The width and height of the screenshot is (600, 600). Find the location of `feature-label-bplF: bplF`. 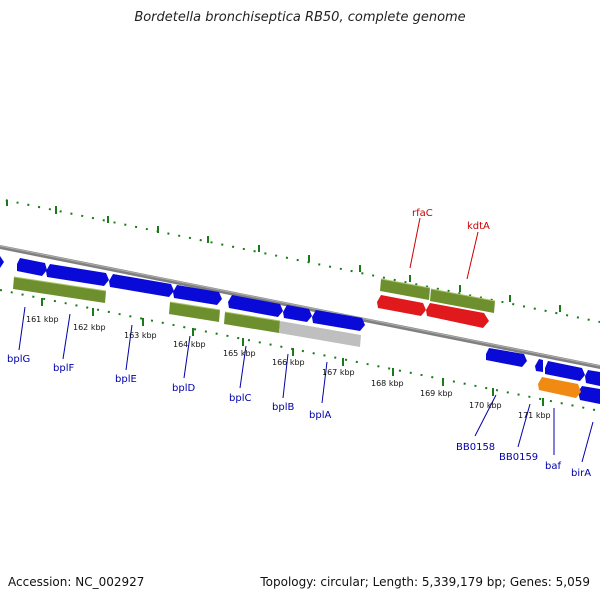

feature-label-bplF: bplF is located at coordinates (63, 368).